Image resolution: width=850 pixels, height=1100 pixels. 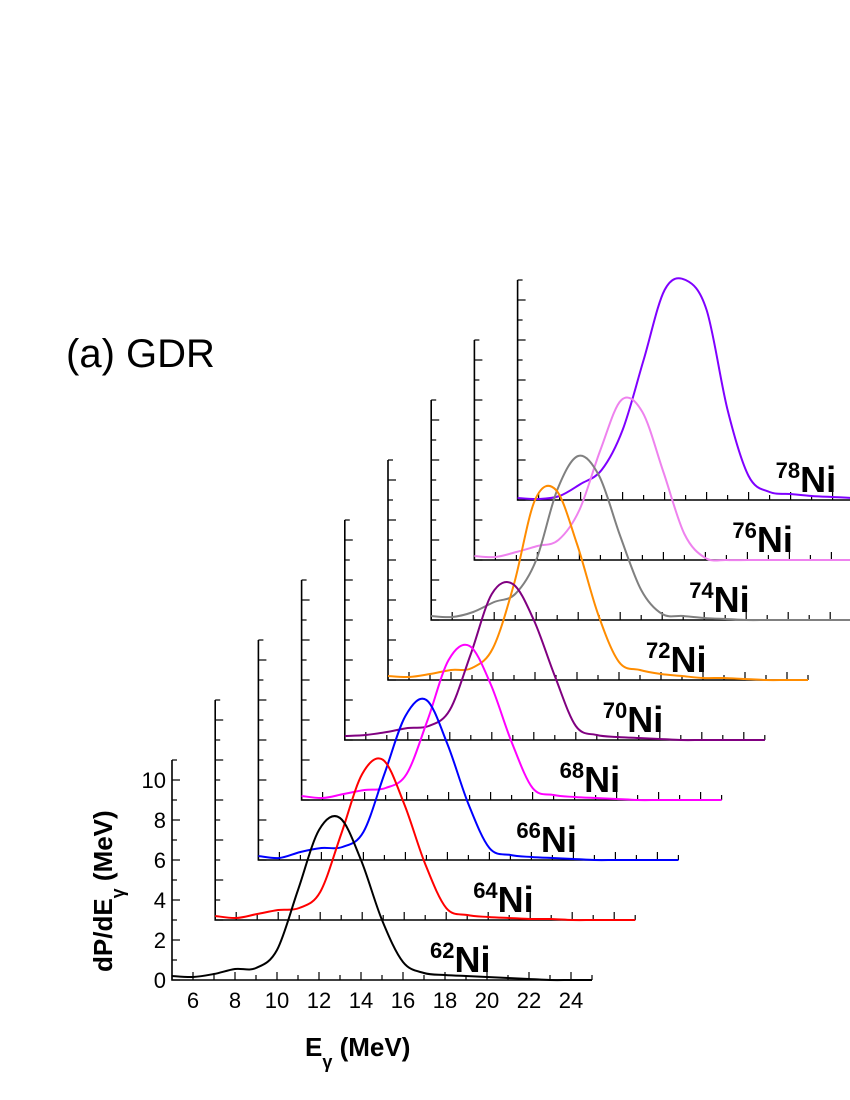 What do you see at coordinates (327, 1062) in the screenshot?
I see `x-axis-title-sub: γ` at bounding box center [327, 1062].